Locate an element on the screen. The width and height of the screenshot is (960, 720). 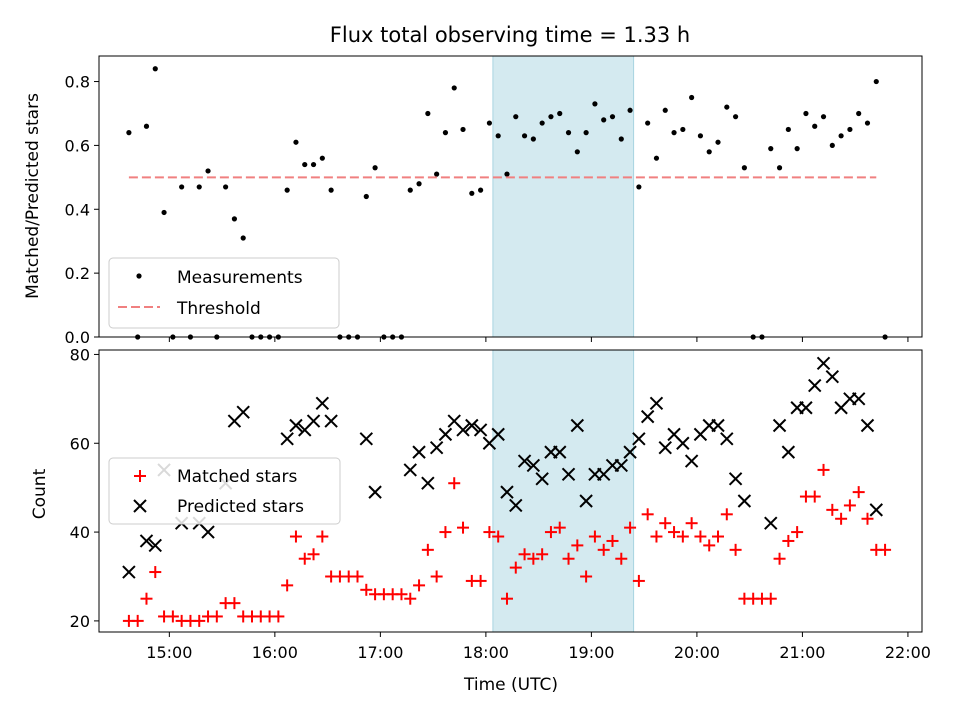
legend-bottom: Matched stars Predicted stars is located at coordinates (224, 491).